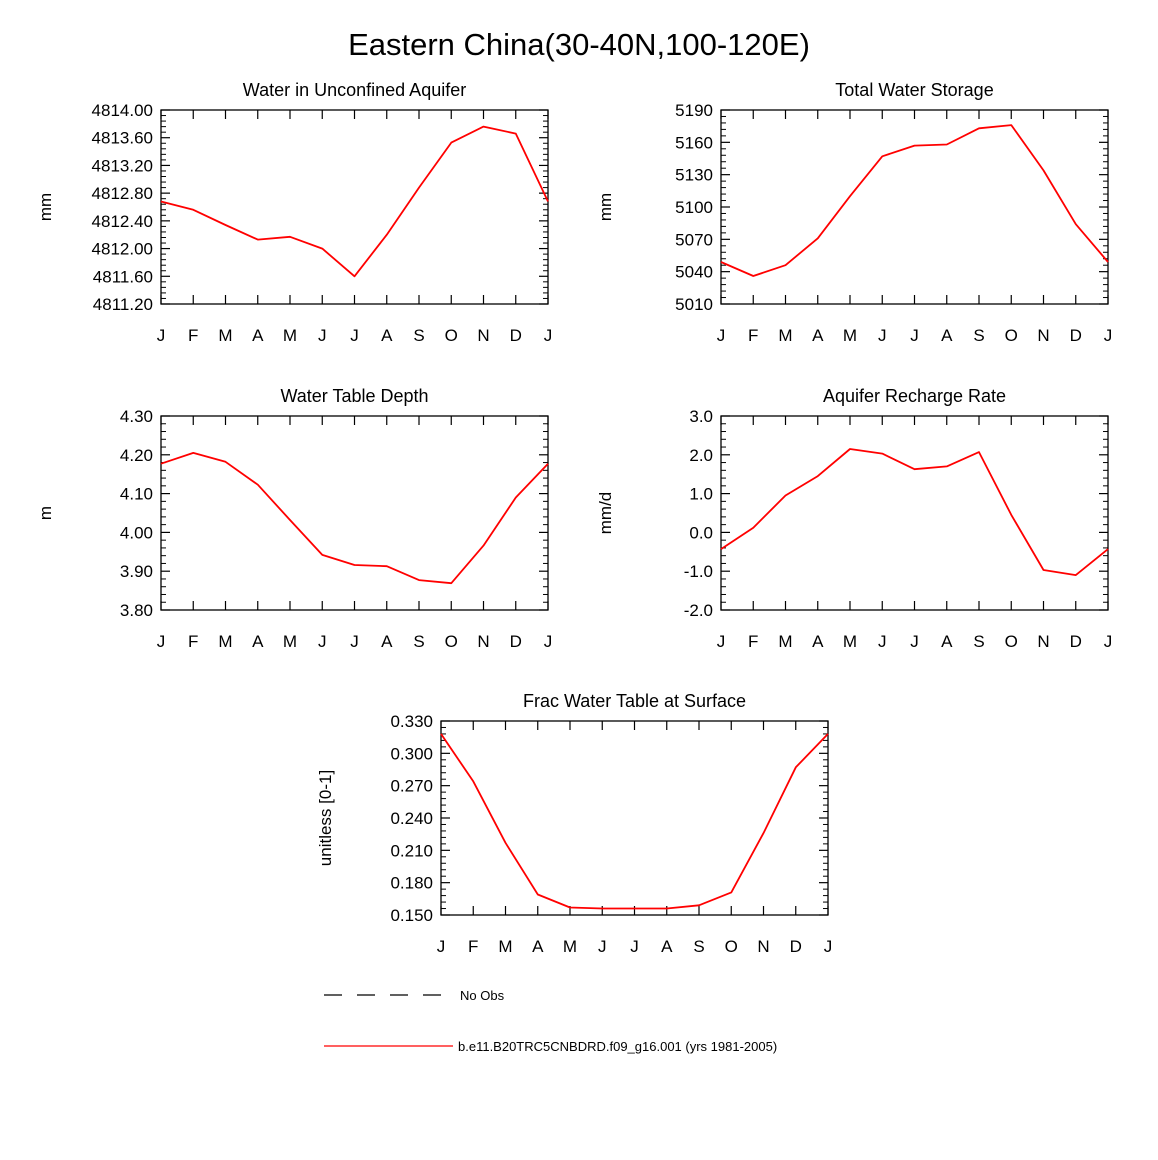  What do you see at coordinates (411, 818) in the screenshot?
I see `y-tick-label: 0.240` at bounding box center [411, 818].